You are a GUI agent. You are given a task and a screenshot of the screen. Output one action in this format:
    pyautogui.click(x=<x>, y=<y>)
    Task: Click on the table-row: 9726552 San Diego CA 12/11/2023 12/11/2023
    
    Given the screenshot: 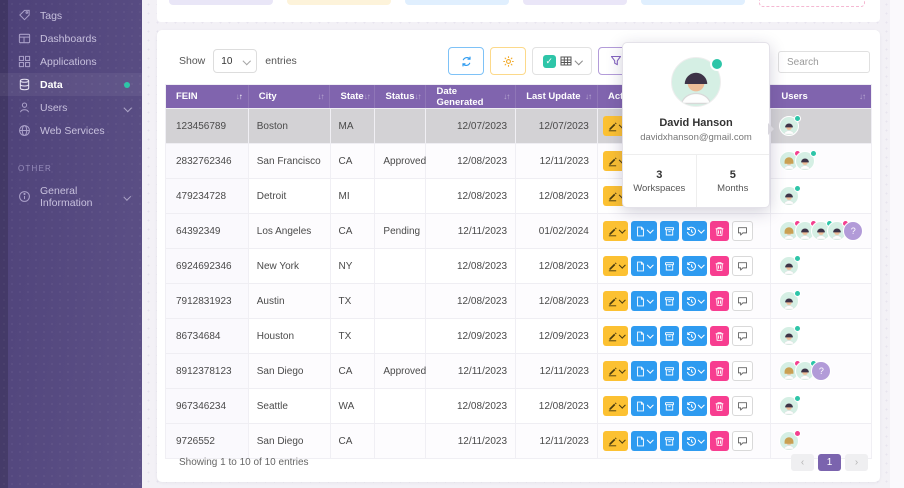 What is the action you would take?
    pyautogui.click(x=518, y=440)
    